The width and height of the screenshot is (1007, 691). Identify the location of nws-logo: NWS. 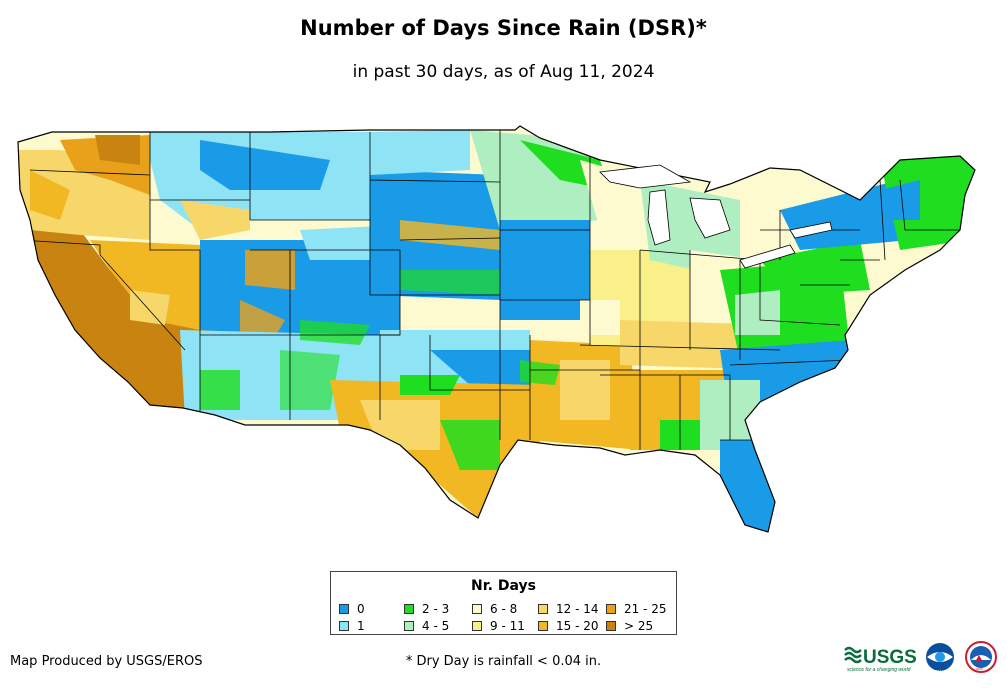
(981, 657).